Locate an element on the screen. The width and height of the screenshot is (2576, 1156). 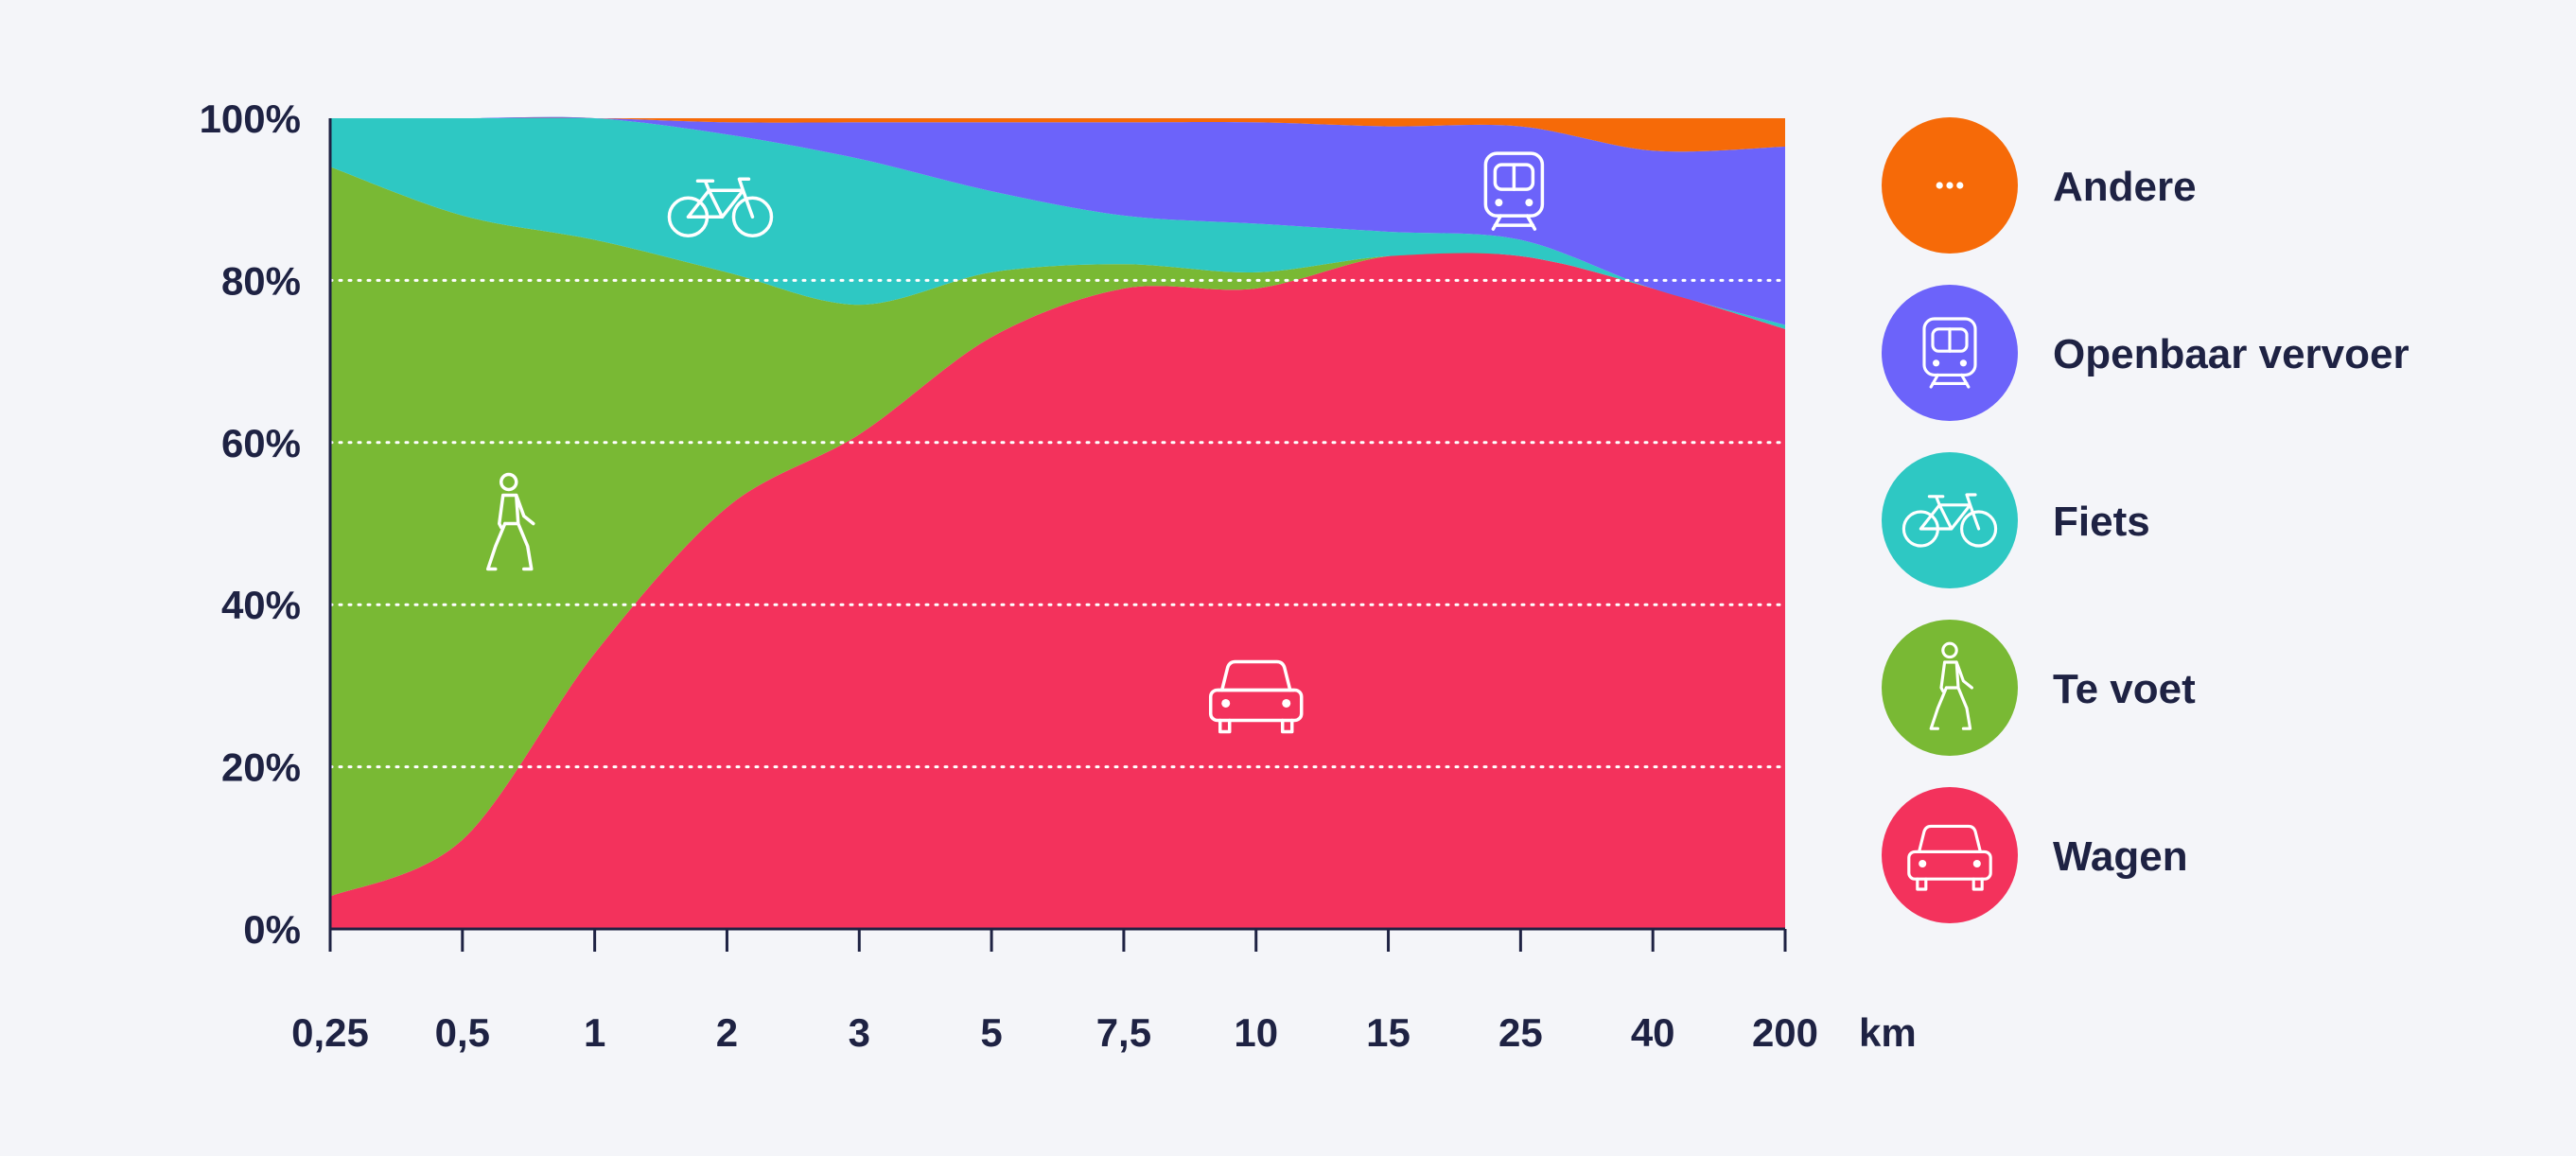
x-tick-label: 200 is located at coordinates (1785, 1033).